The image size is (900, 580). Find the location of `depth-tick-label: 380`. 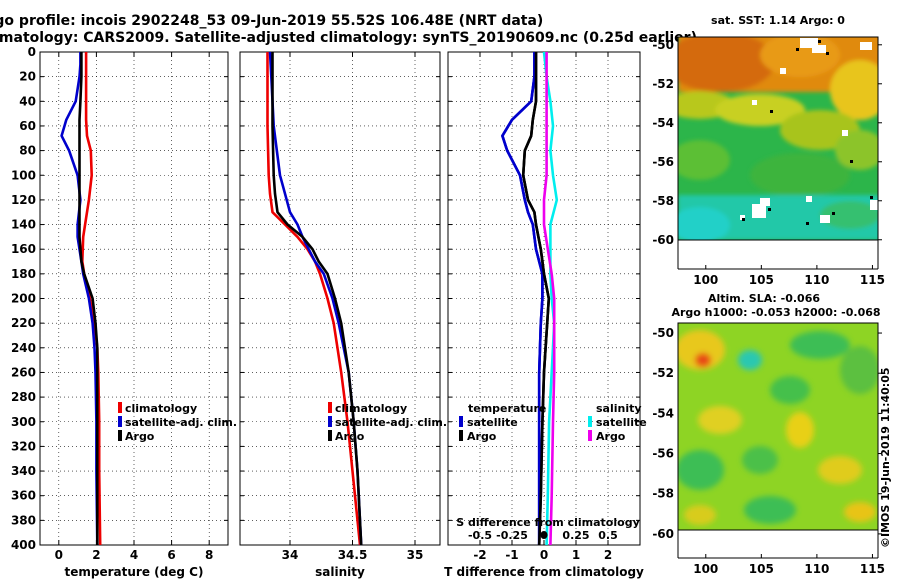

depth-tick-label: 380 is located at coordinates (23, 520).